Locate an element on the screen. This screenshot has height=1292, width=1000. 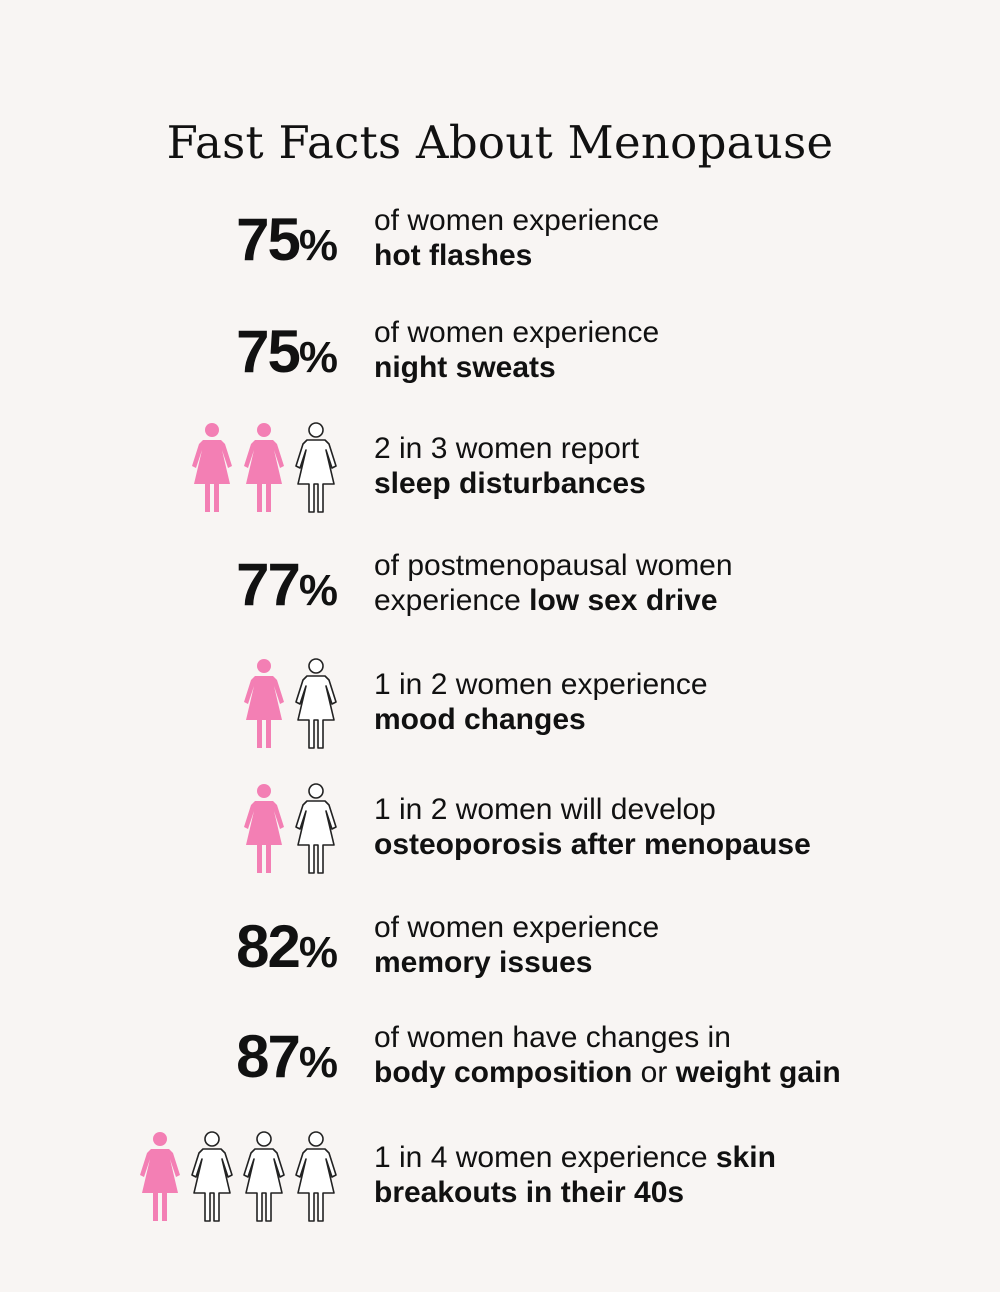
fact-description: of women experience memory issues is located at coordinates (516, 945).